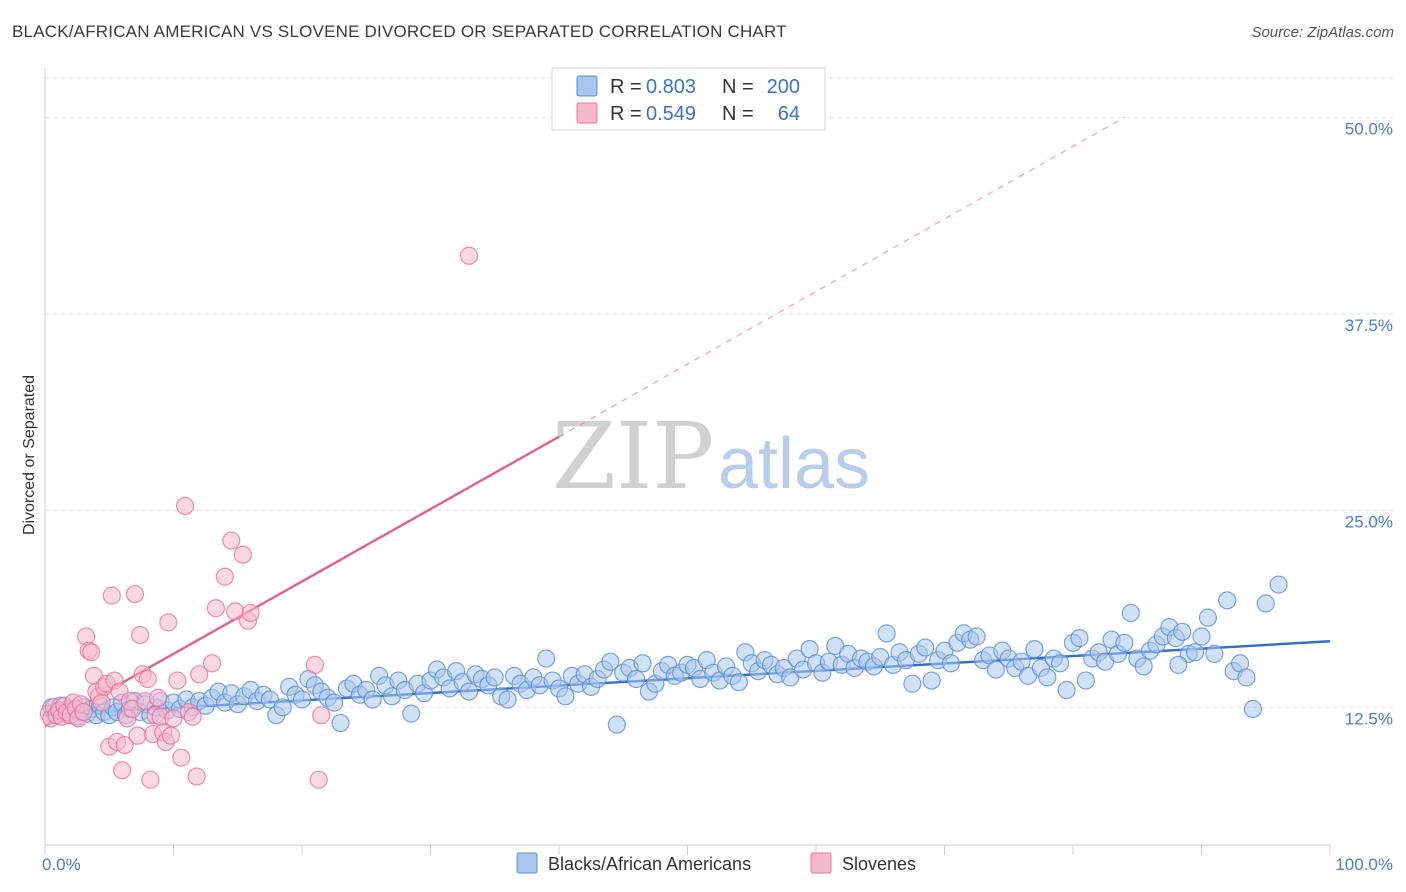 This screenshot has width=1406, height=892. Describe the element at coordinates (1369, 128) in the screenshot. I see `y-tick-label: 50.0%` at that location.